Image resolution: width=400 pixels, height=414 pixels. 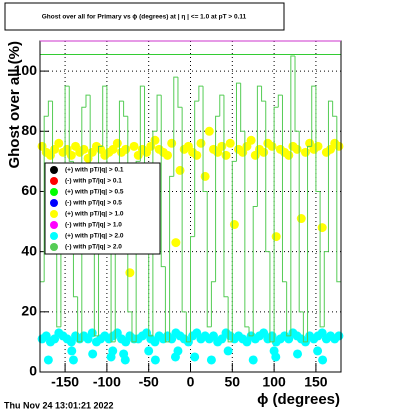 What do you see at coordinates (94, 236) in the screenshot?
I see `legend-label: (+) with pT/|q| > 2.0` at bounding box center [94, 236].